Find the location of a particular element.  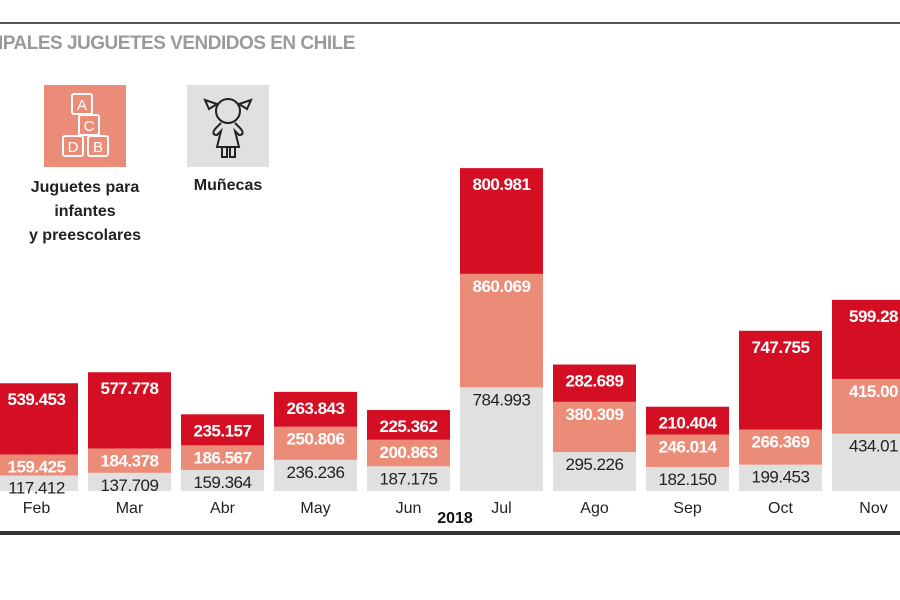

legend-label-munecas: Muñecas is located at coordinates (228, 186).